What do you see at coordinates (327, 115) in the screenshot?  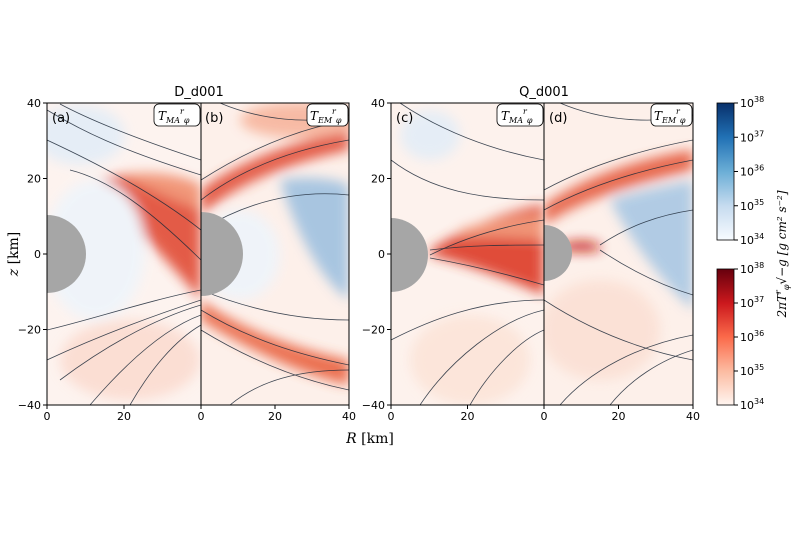 I see `panel-b-component-label: TEMrφ` at bounding box center [327, 115].